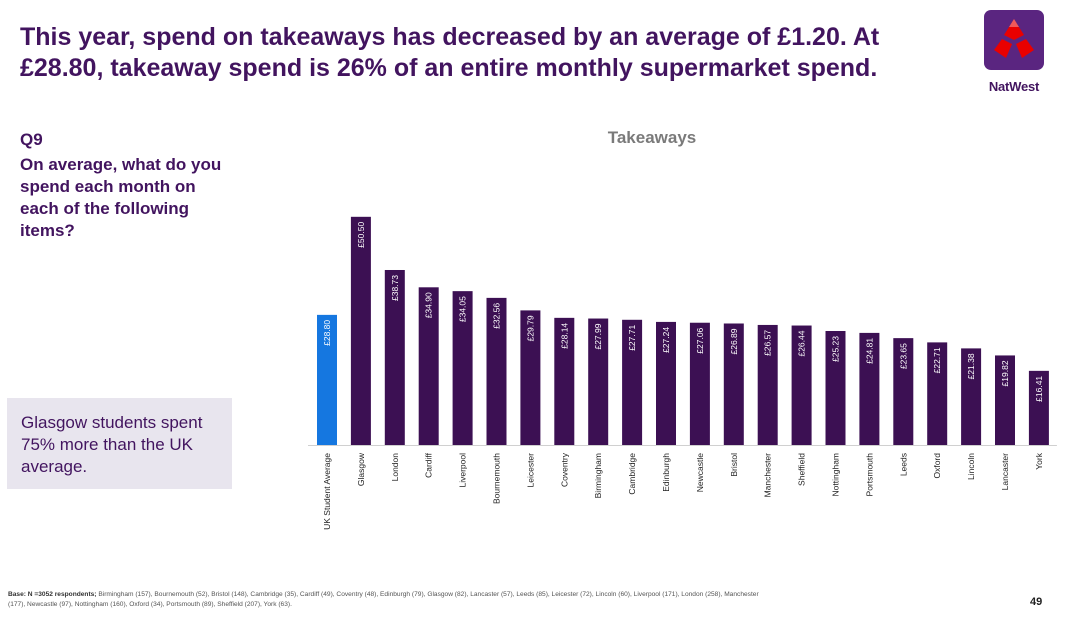  Describe the element at coordinates (1036, 602) in the screenshot. I see `page-number: 49` at that location.